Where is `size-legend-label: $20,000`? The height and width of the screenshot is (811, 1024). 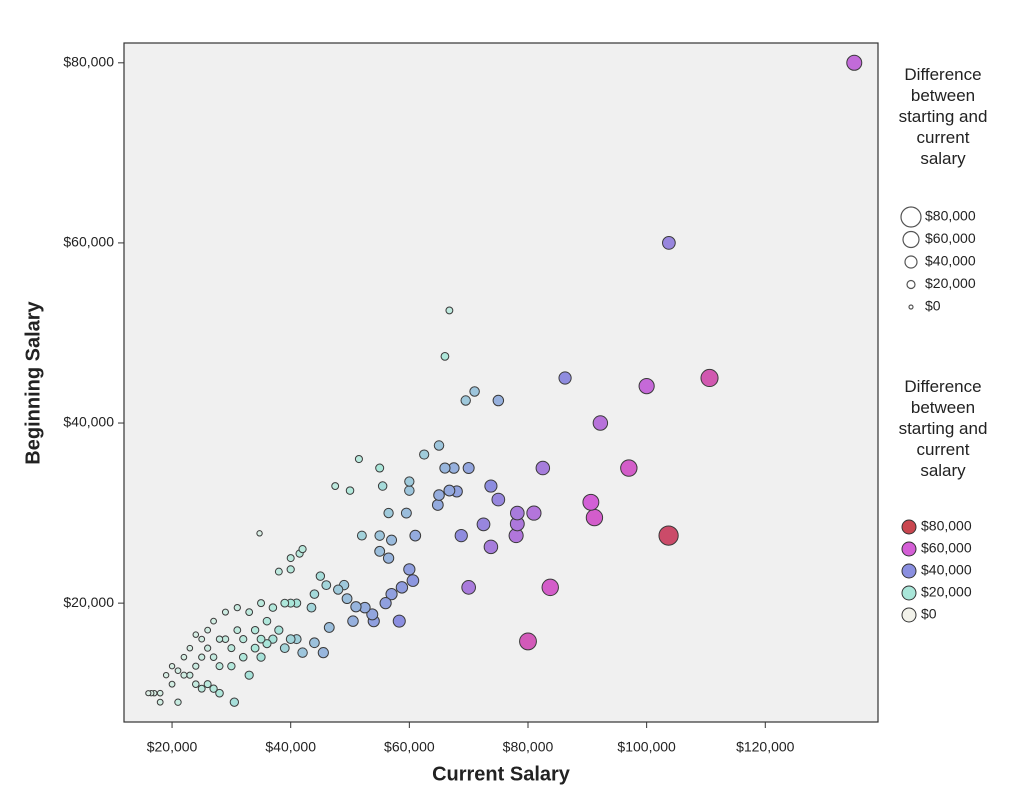
size-legend-label: $20,000 is located at coordinates (950, 283).